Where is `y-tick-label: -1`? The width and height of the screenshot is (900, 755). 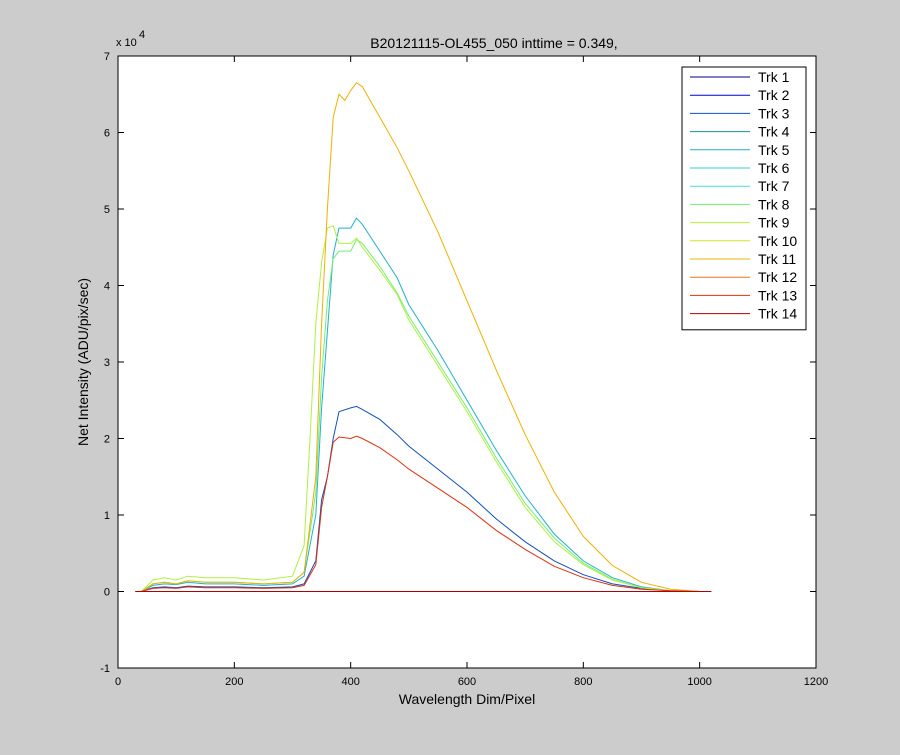
y-tick-label: -1 is located at coordinates (105, 669).